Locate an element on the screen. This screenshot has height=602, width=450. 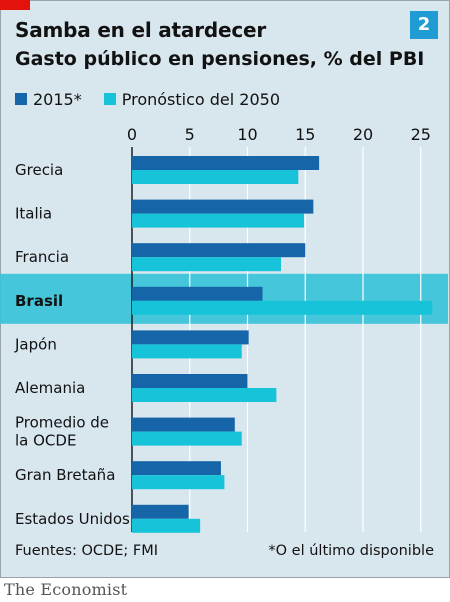
legend-swatch-2015 is located at coordinates (21, 99).